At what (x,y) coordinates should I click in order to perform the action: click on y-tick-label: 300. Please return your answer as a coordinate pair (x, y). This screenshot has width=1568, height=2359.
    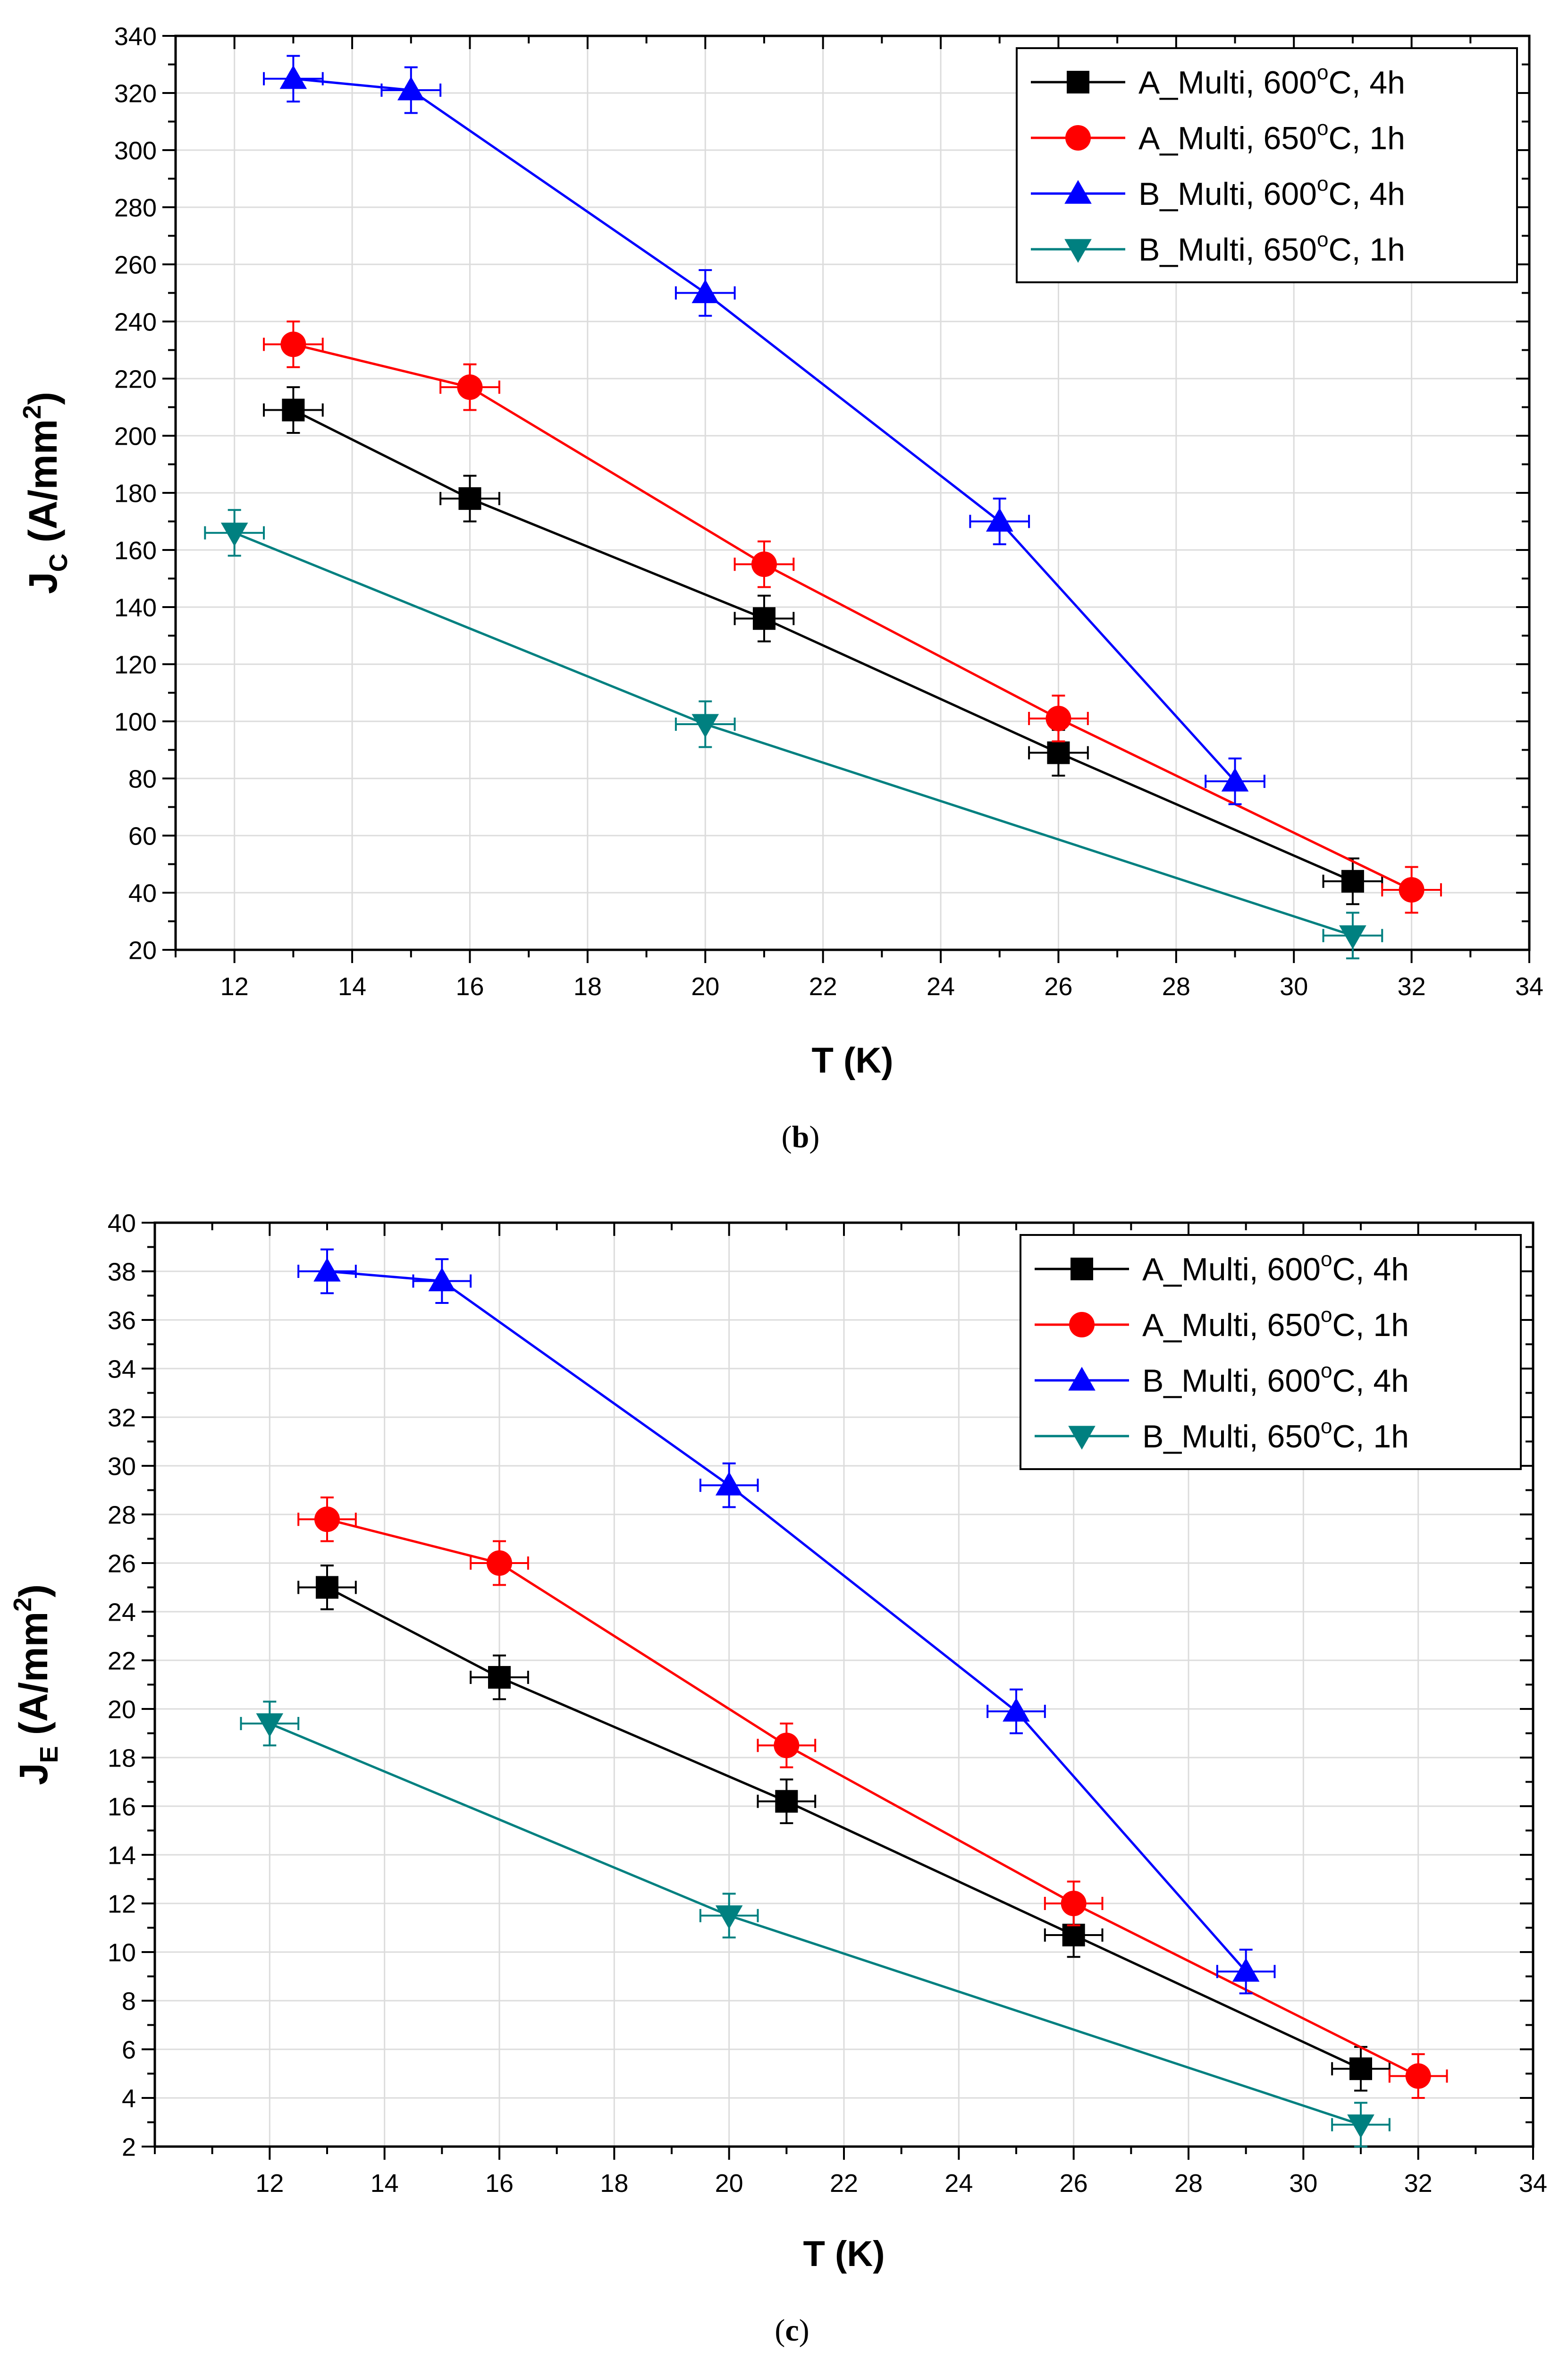
    Looking at the image, I should click on (135, 151).